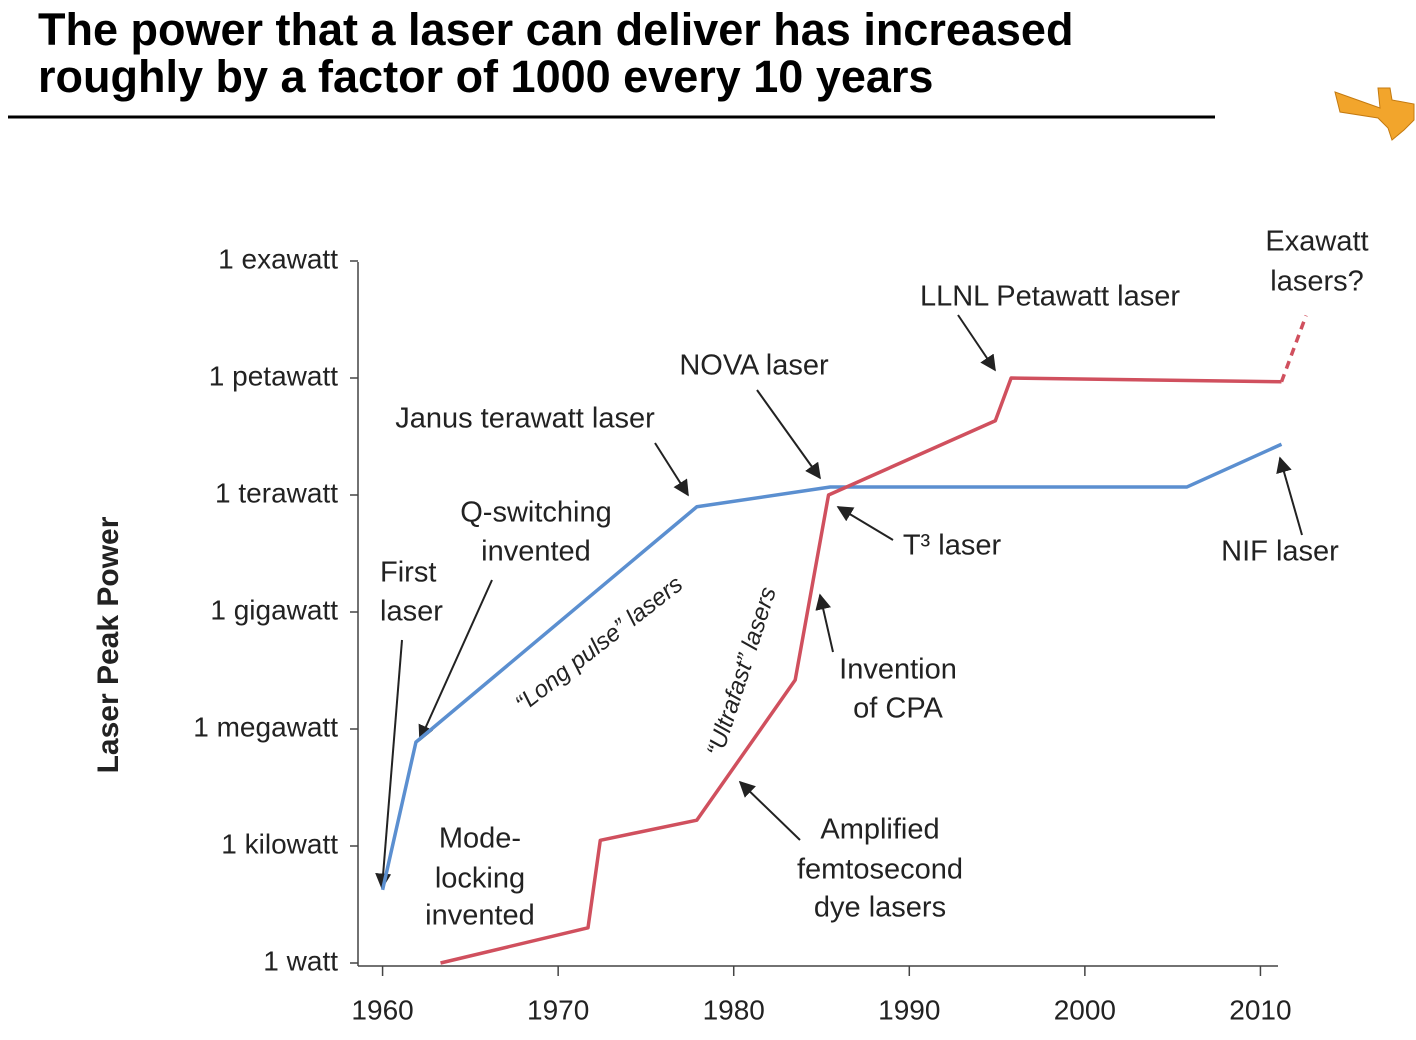 This screenshot has width=1416, height=1040. Describe the element at coordinates (411, 612) in the screenshot. I see `annotation: laser` at that location.